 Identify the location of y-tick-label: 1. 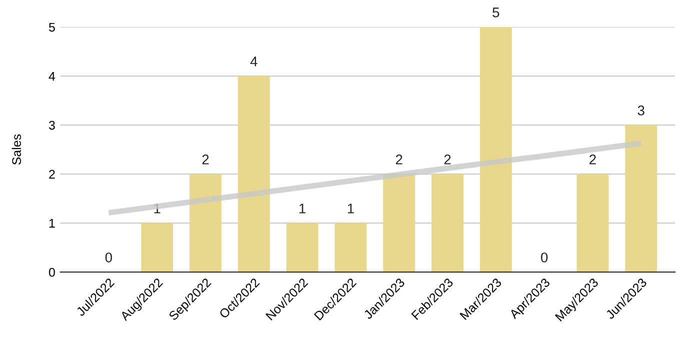
(52, 223).